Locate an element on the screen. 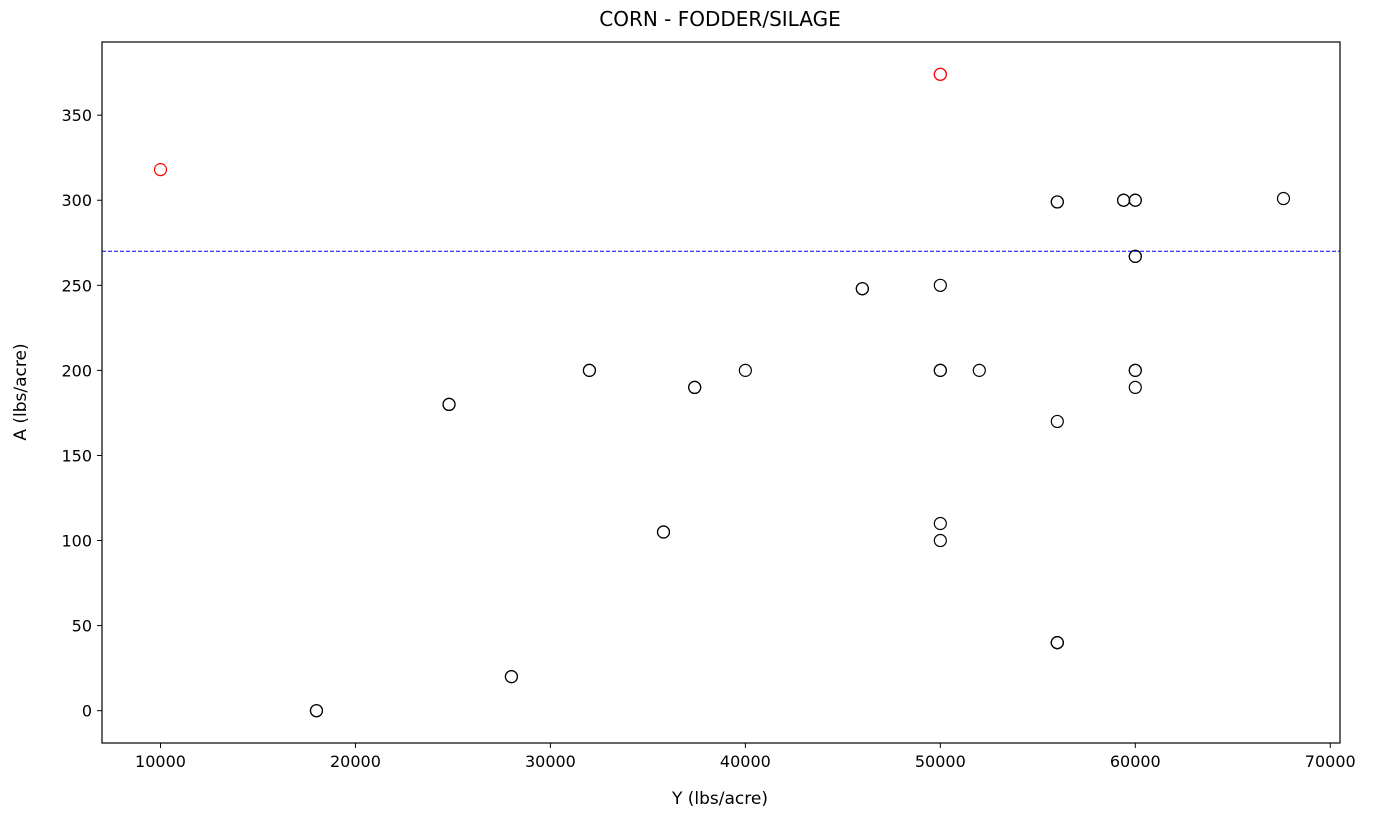 This screenshot has height=814, width=1382. y-tick-label: 150 is located at coordinates (76, 455).